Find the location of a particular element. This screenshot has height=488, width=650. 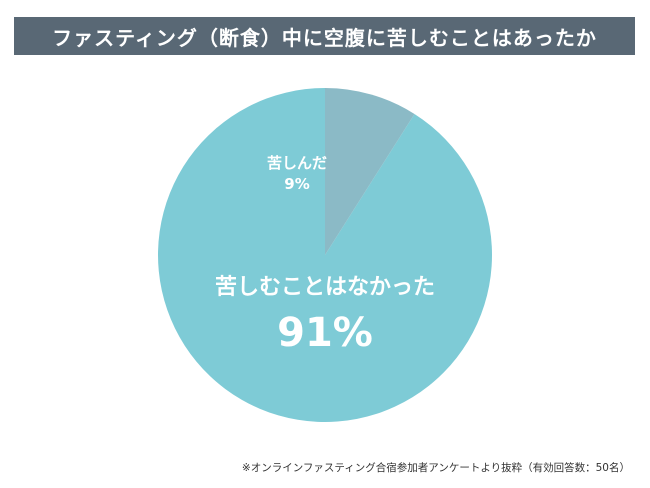

chart-title: ファスティング（断食）中に空腹に苦しむことはあったか is located at coordinates (324, 37).